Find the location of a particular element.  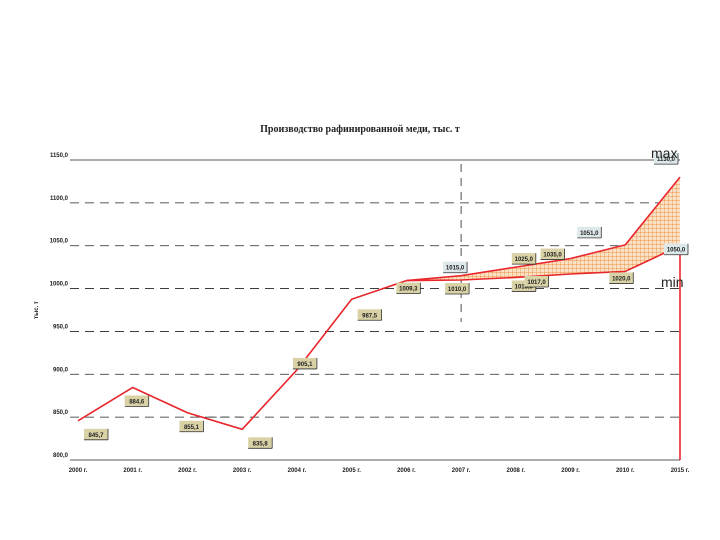

data-label: 1130,0 is located at coordinates (666, 160).